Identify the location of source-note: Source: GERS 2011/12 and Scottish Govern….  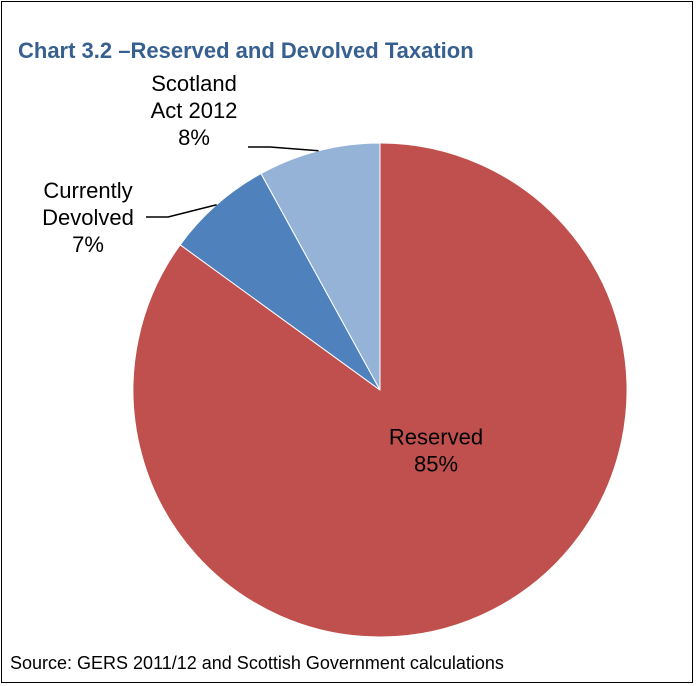
(257, 663).